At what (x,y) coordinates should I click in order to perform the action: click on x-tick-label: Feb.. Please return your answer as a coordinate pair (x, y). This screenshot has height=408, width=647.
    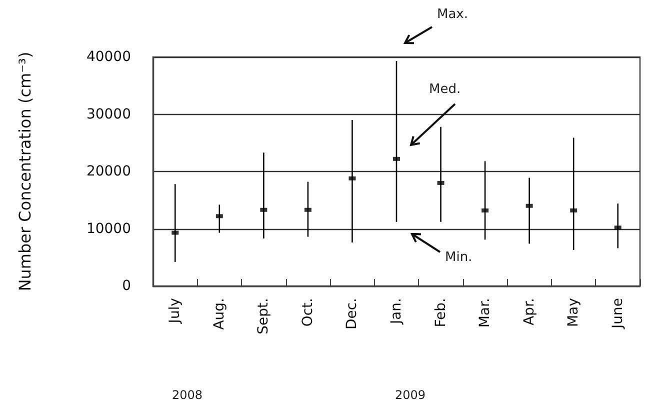
    Looking at the image, I should click on (440, 313).